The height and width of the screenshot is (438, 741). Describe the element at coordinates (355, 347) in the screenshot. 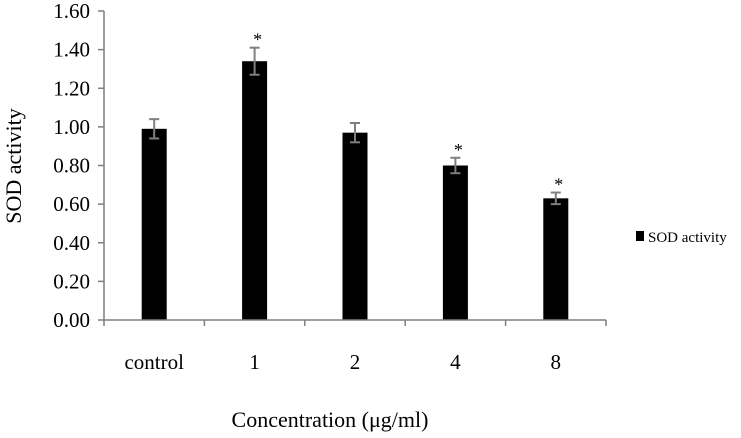

I see `x-axis-ticks: control 1 2 4 8` at that location.